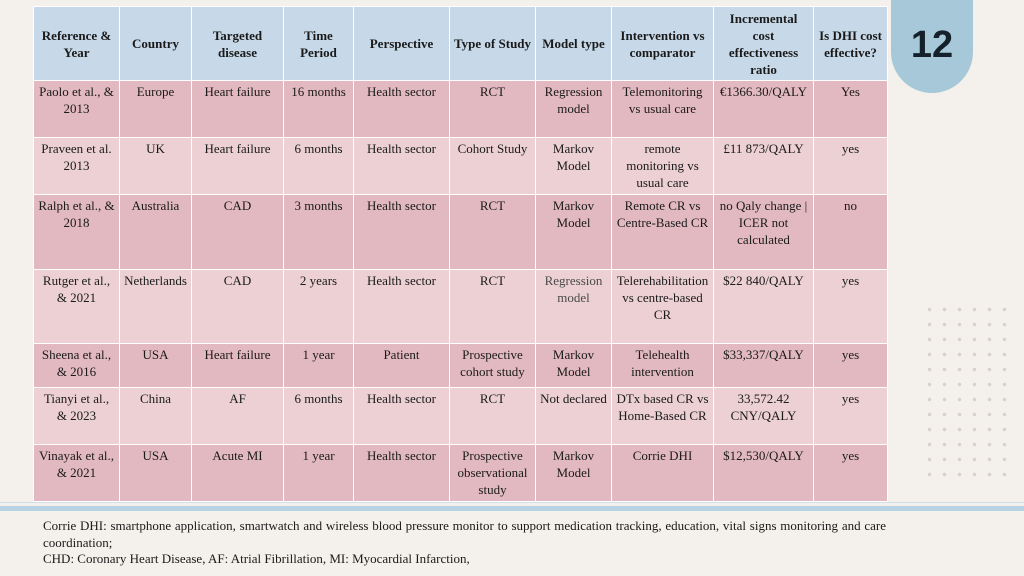 Image resolution: width=1024 pixels, height=576 pixels. I want to click on cell-country: Netherlands, so click(155, 306).